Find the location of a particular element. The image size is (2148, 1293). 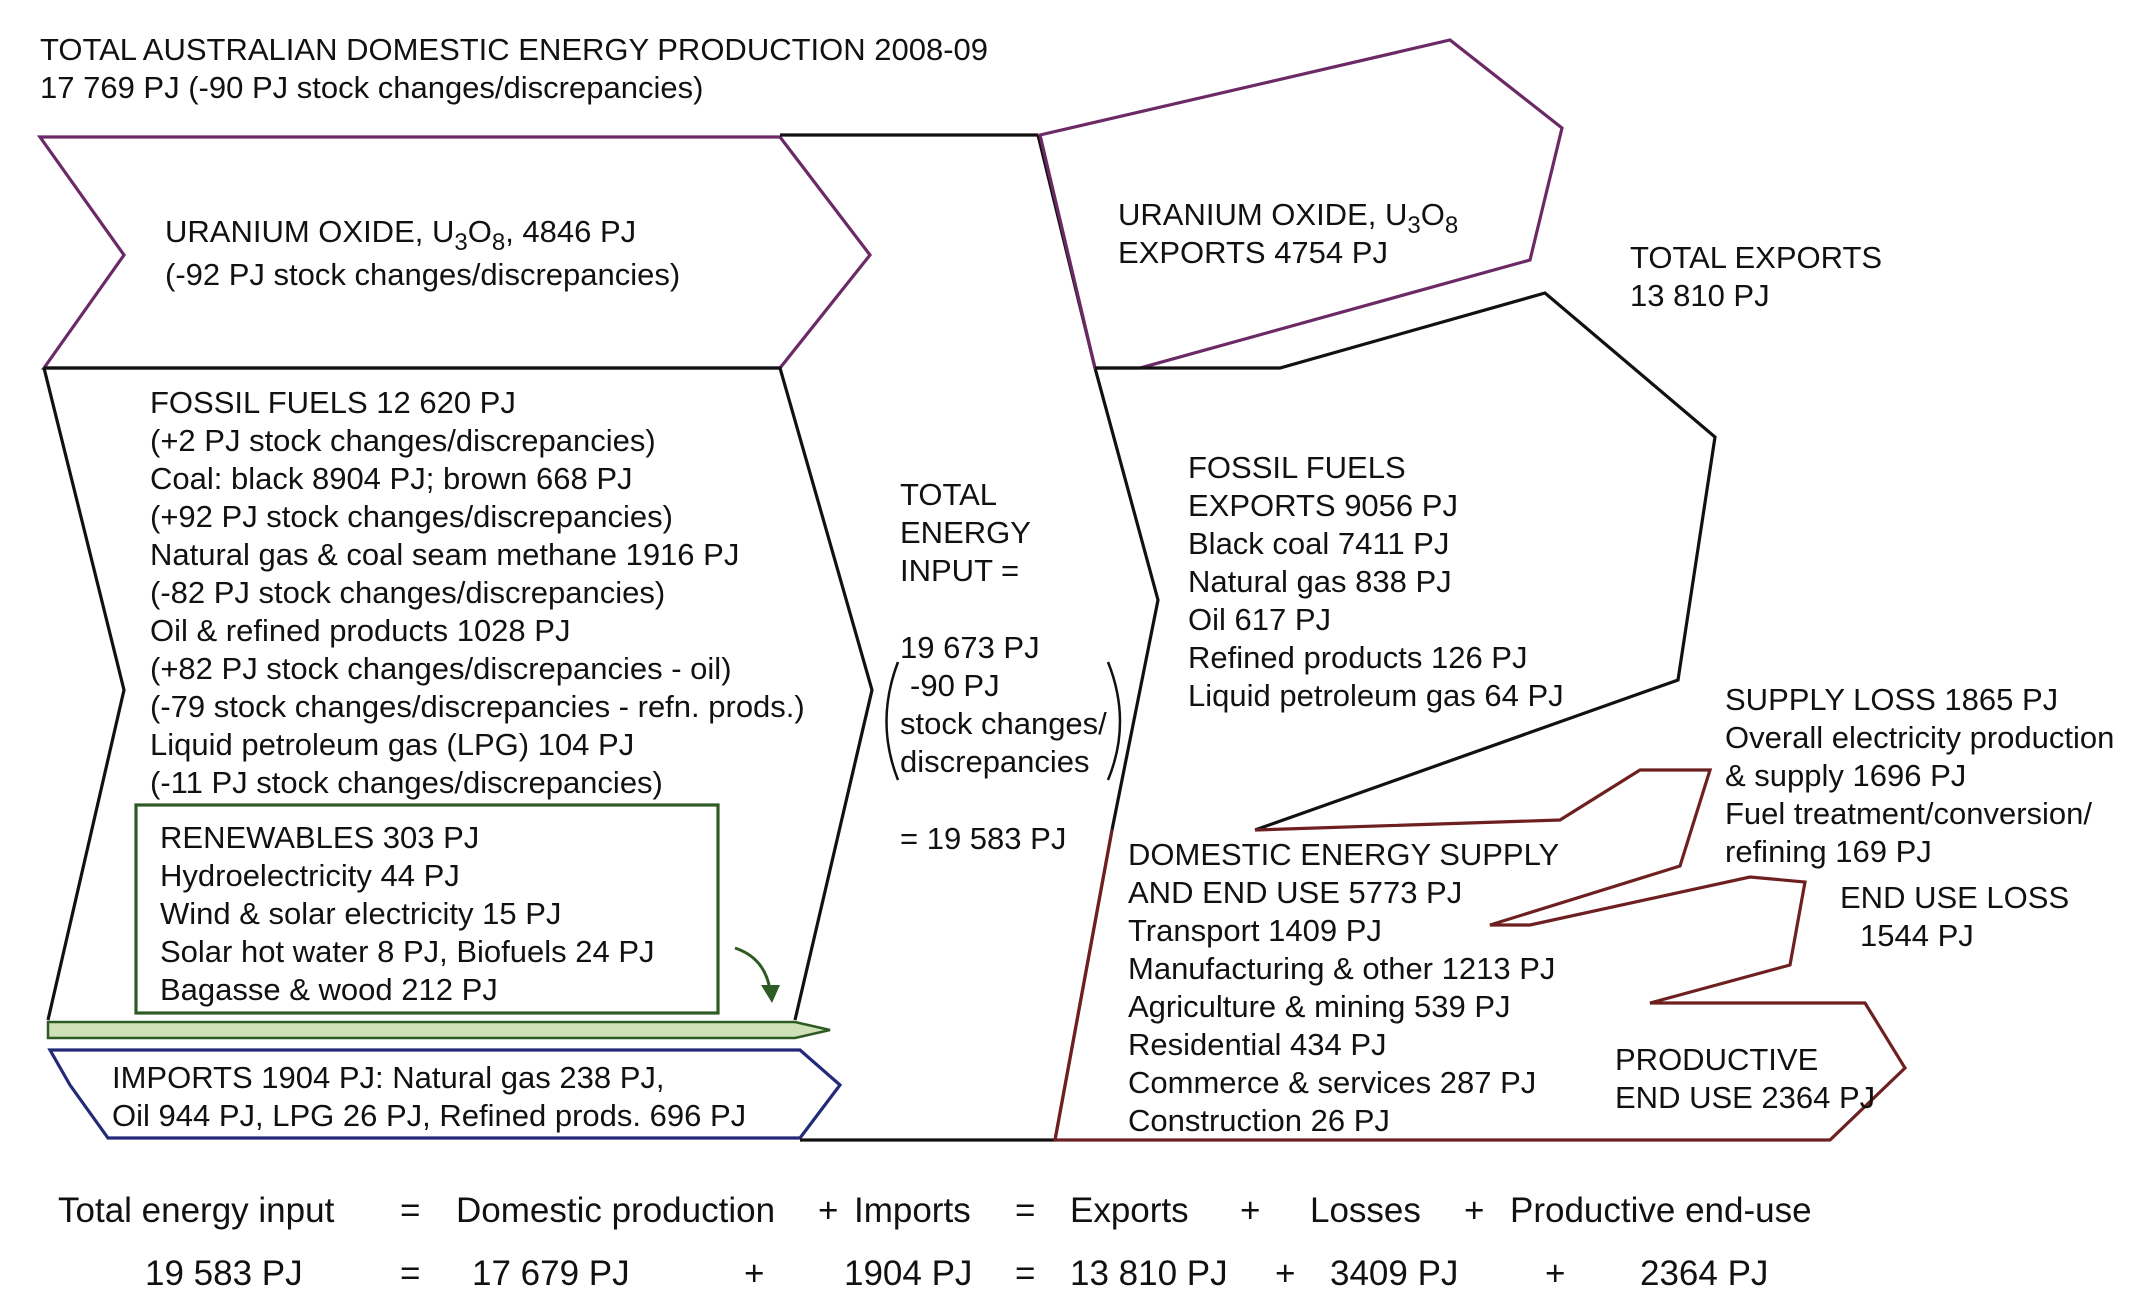

fossil-line: Coal: black 8904 PJ; brown 668 PJ is located at coordinates (391, 478).